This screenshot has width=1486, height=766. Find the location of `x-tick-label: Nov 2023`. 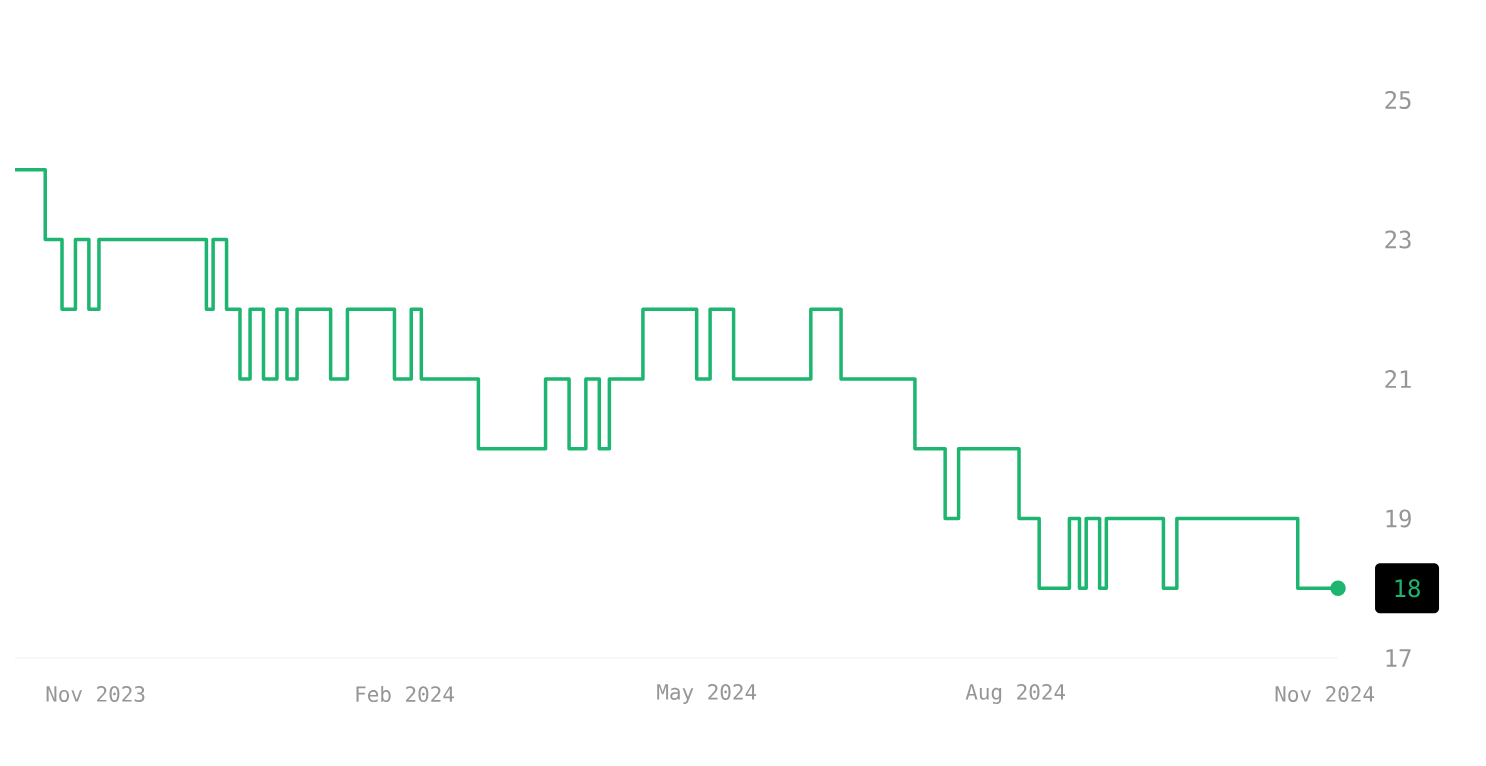

x-tick-label: Nov 2023 is located at coordinates (95, 694).